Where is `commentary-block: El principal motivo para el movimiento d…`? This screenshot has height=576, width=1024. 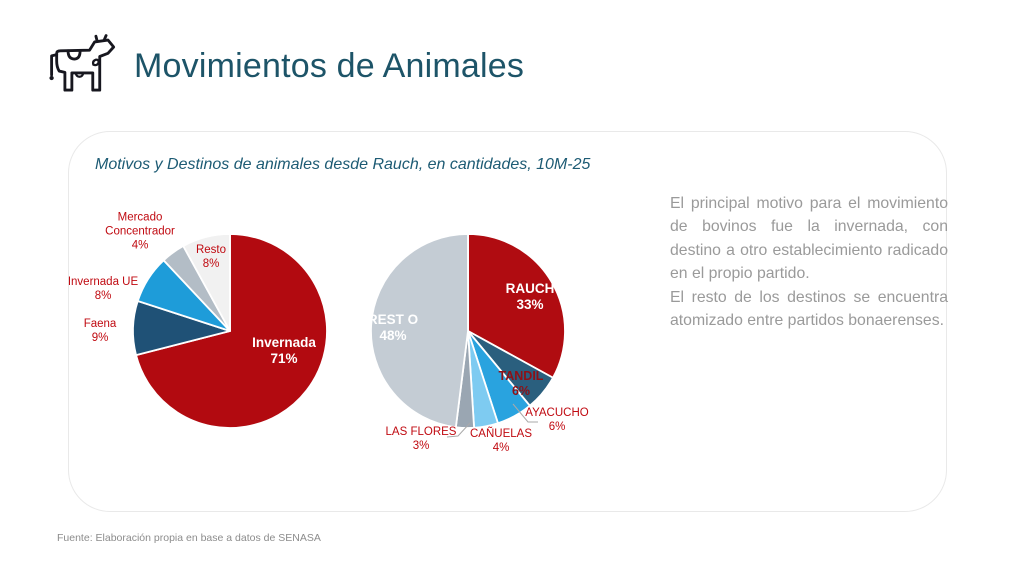 commentary-block: El principal motivo para el movimiento d… is located at coordinates (809, 262).